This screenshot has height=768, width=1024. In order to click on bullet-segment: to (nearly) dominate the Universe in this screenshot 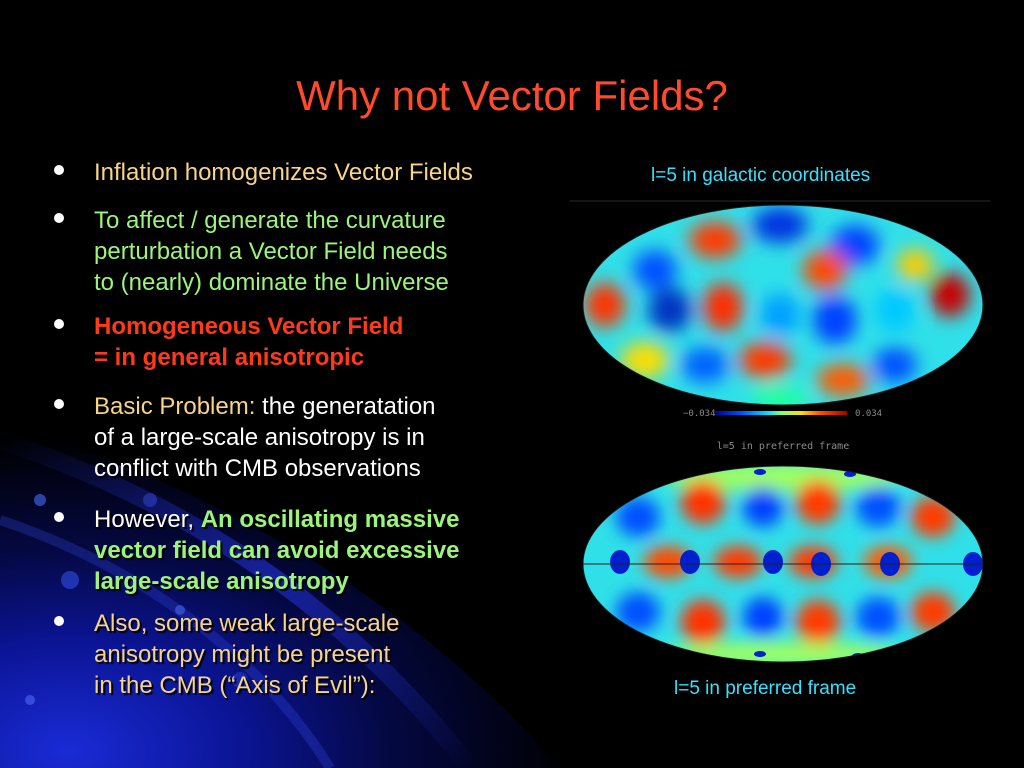, I will do `click(271, 282)`.